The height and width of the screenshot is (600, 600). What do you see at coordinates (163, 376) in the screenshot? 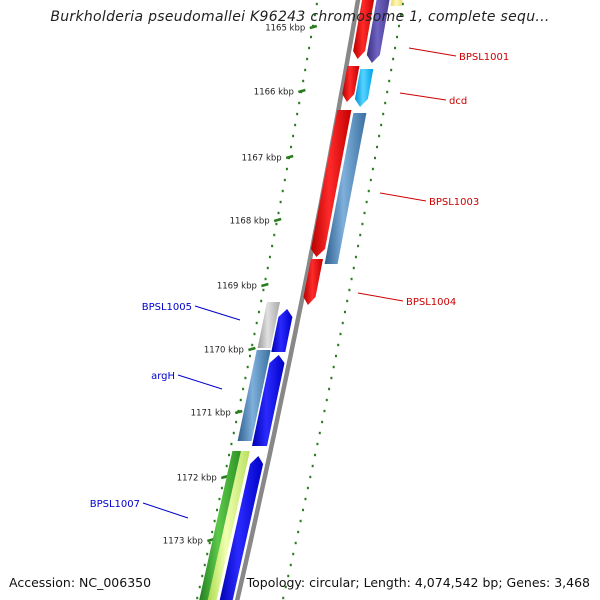
I see `gene-label-argh: argH` at bounding box center [163, 376].